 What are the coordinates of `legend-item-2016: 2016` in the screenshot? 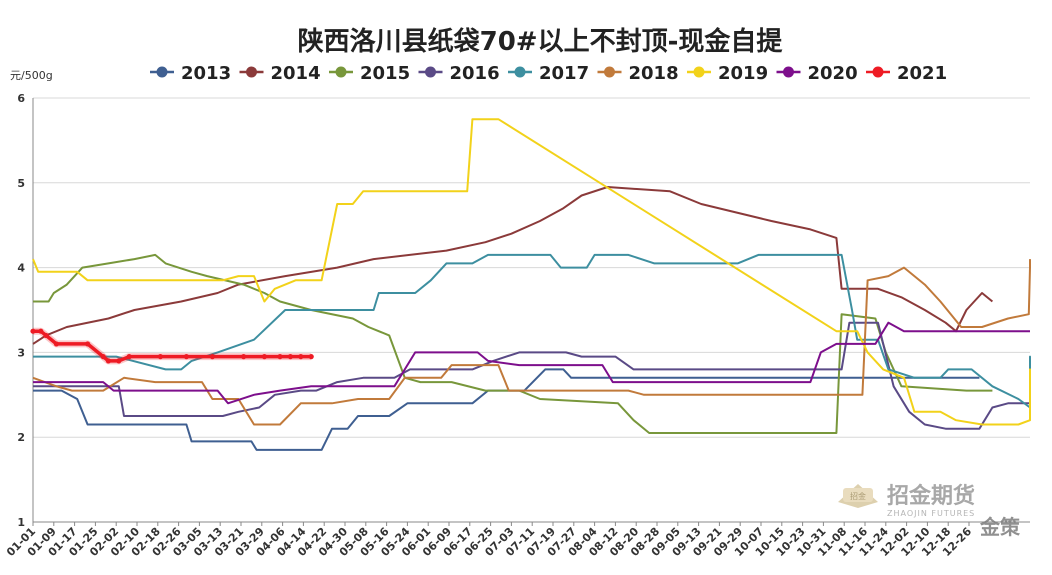 It's located at (459, 73).